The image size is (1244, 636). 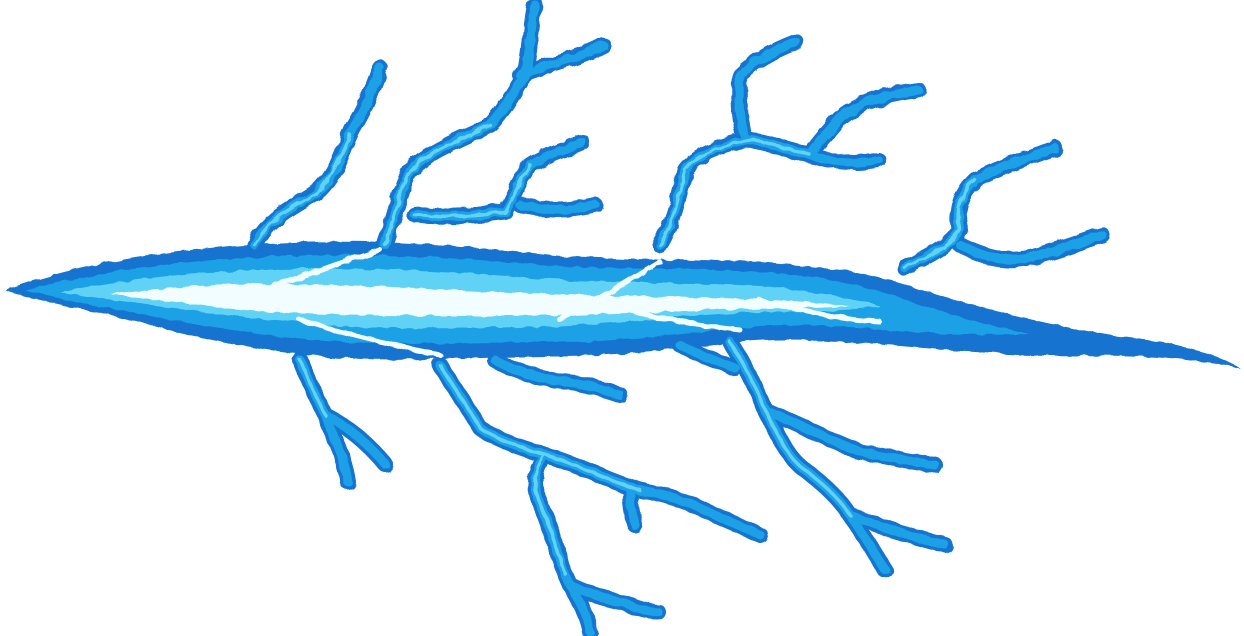 What do you see at coordinates (480, 300) in the screenshot?
I see `bolt-trunk-core` at bounding box center [480, 300].